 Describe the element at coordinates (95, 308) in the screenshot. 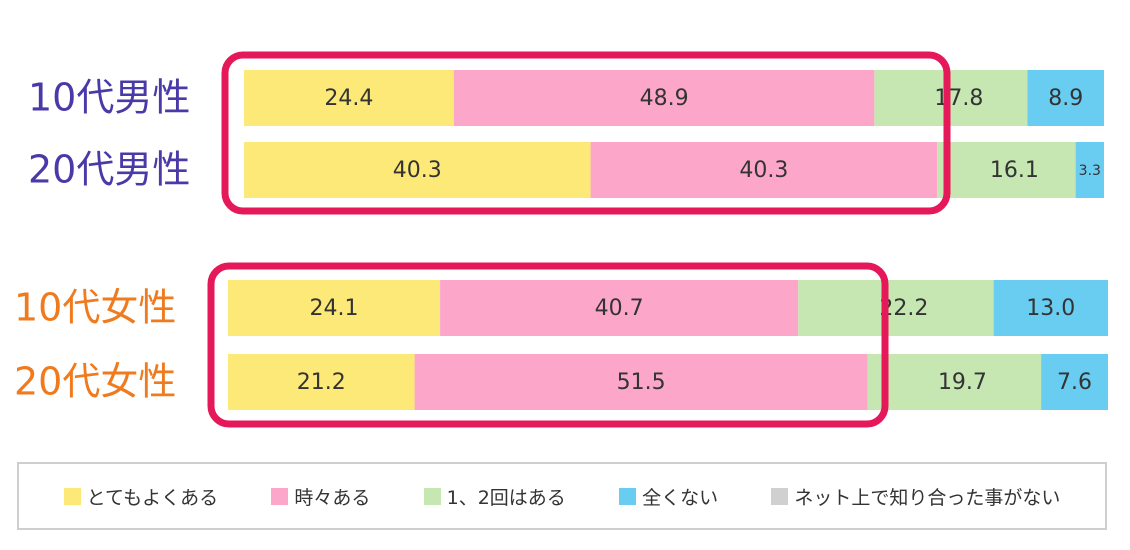

I see `category-label: 10代女性` at that location.